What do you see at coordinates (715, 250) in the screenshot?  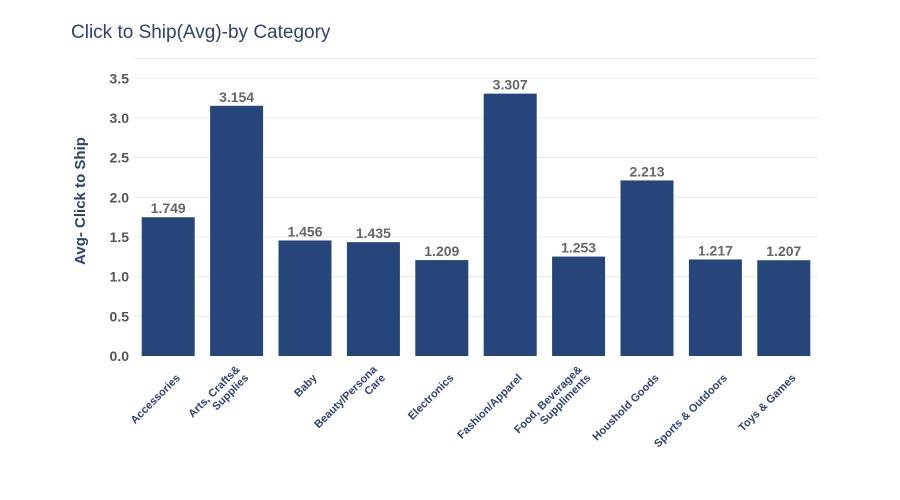 I see `data-label: 1.217` at bounding box center [715, 250].